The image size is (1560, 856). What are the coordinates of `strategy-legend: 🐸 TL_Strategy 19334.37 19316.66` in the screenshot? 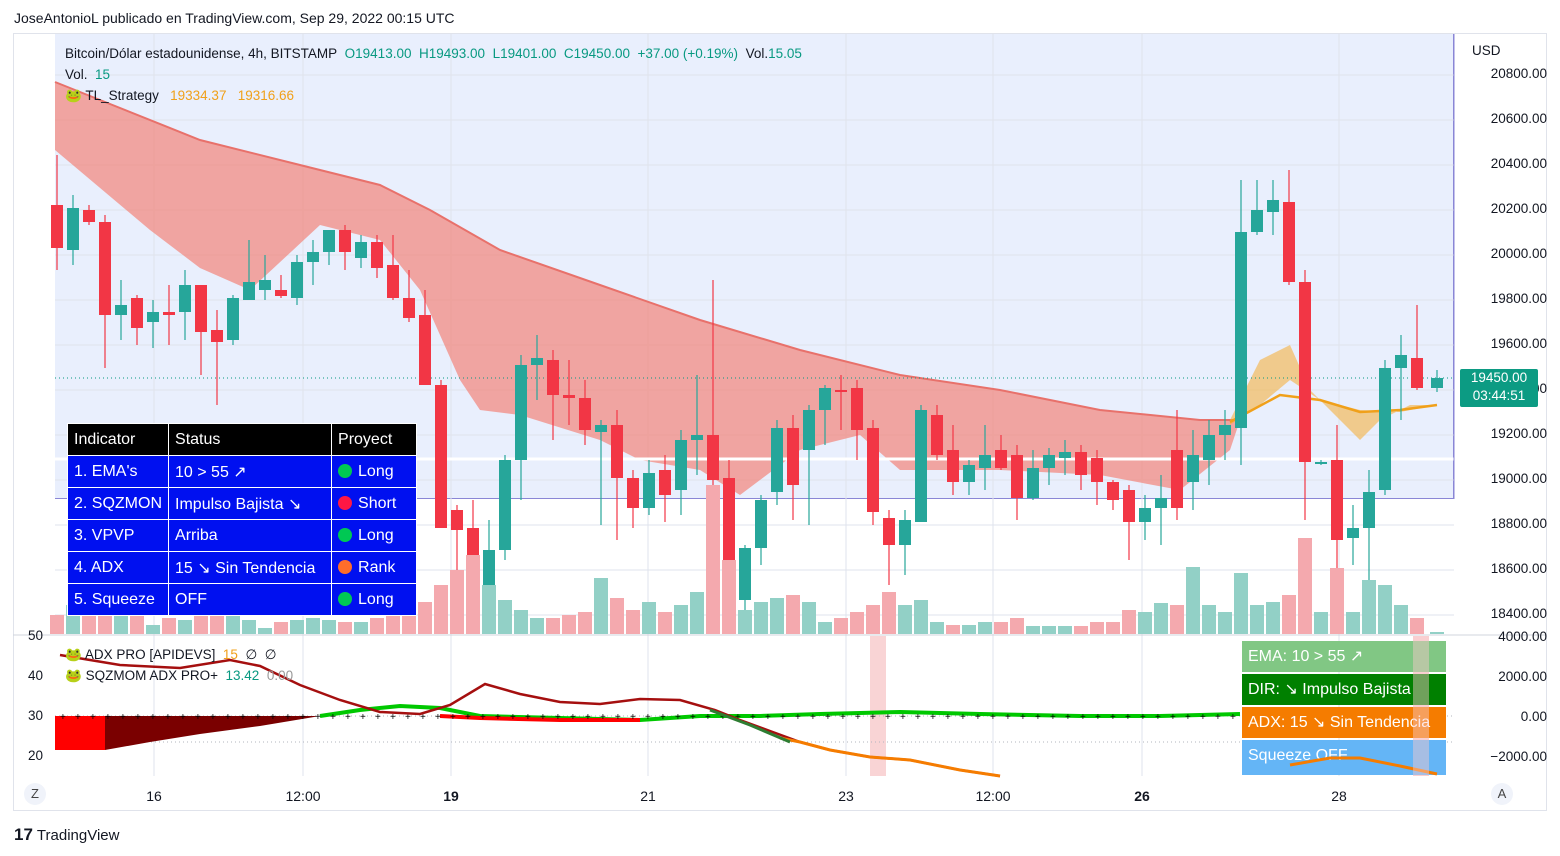 It's located at (179, 96).